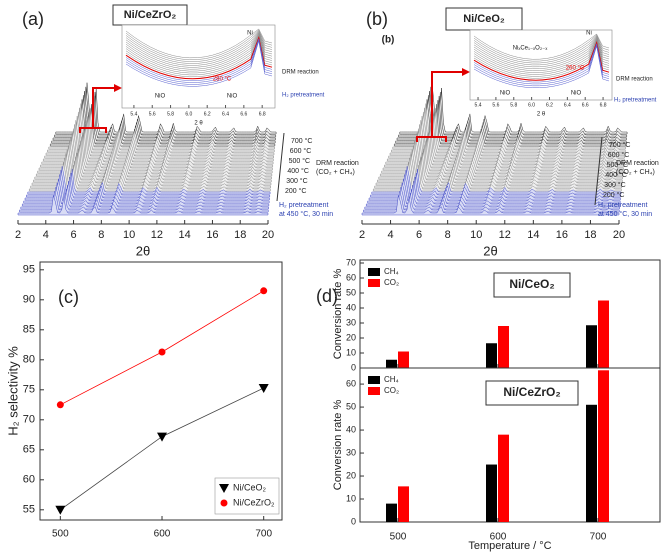 Image resolution: width=669 pixels, height=553 pixels. Describe the element at coordinates (29, 480) in the screenshot. I see `y-tick-label: 60` at that location.